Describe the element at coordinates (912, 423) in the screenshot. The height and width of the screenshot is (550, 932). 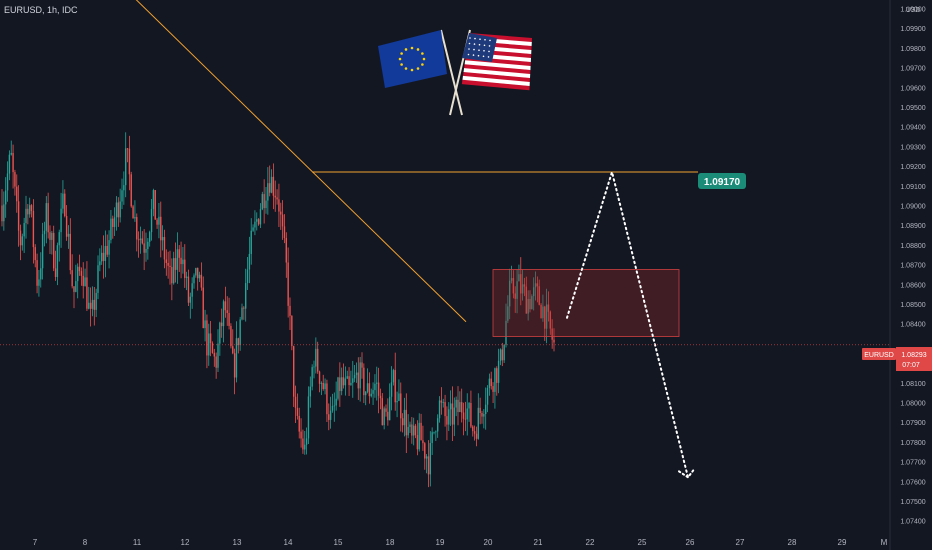
I see `price-axis-tick: 1.07900` at that location.